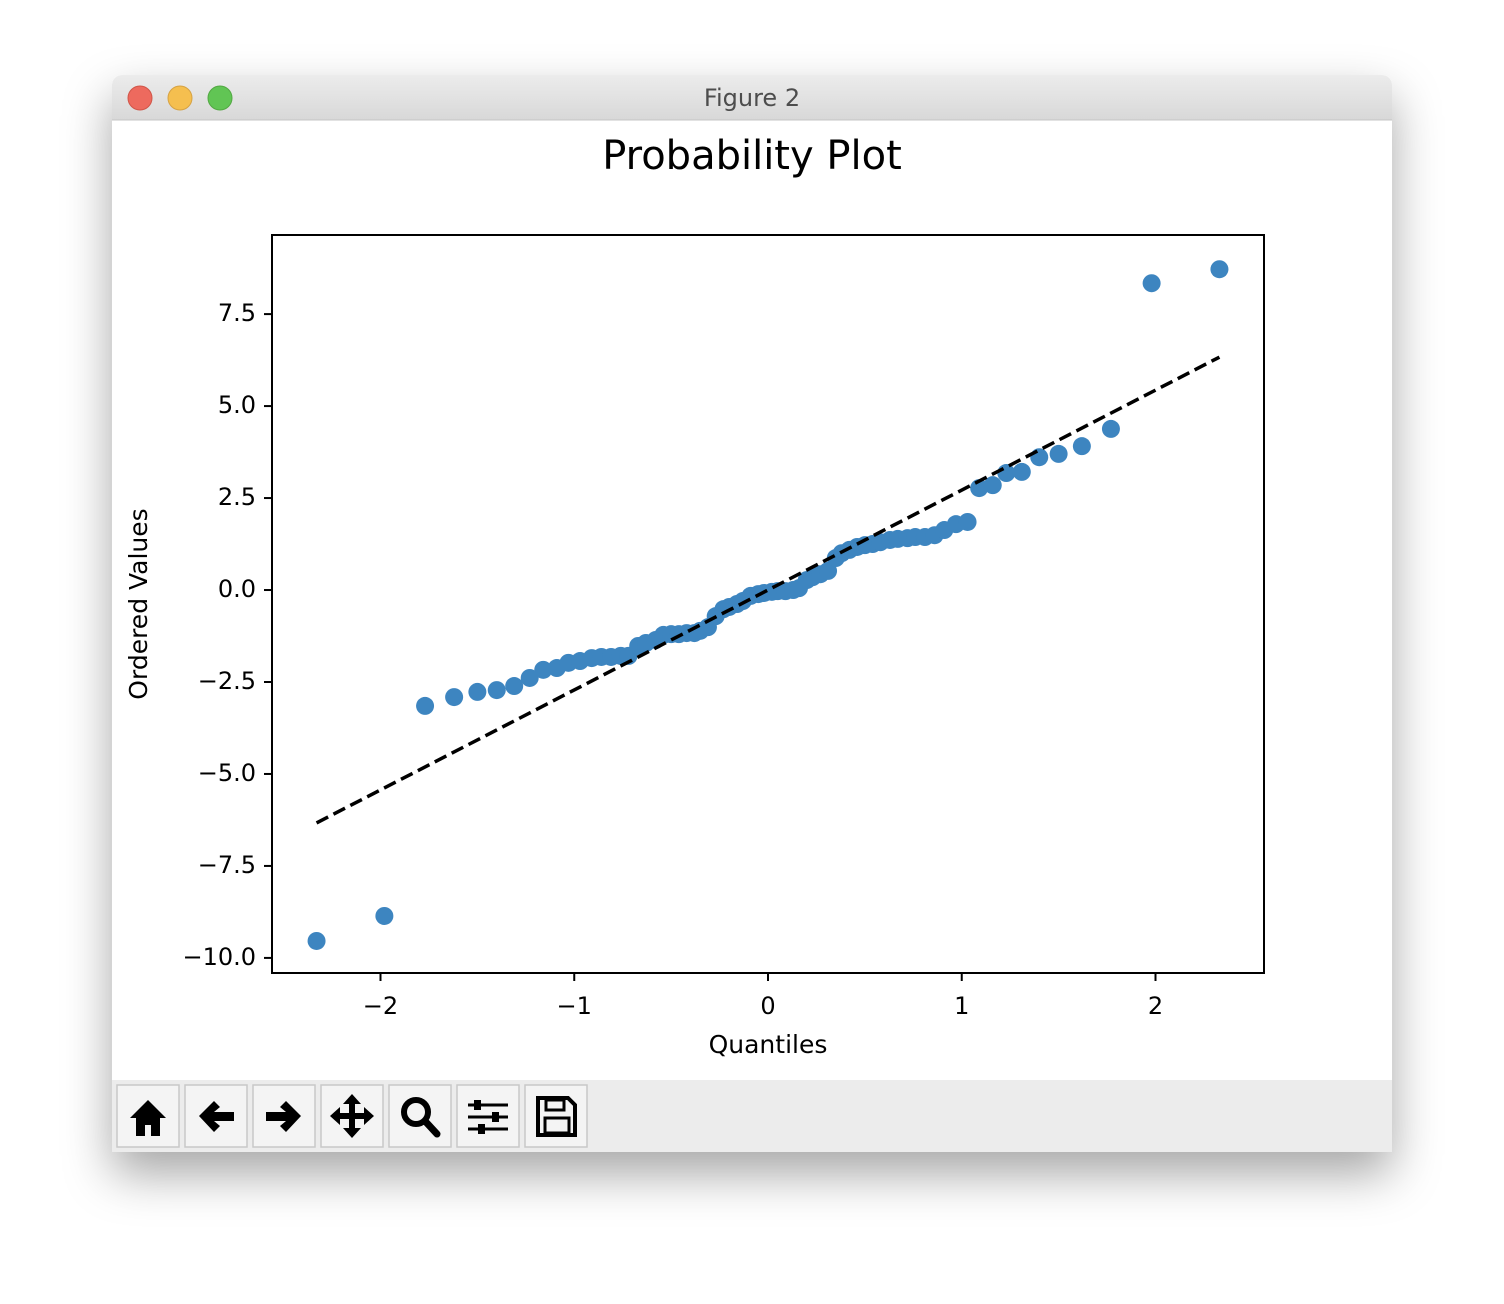 The width and height of the screenshot is (1504, 1304). What do you see at coordinates (767, 1006) in the screenshot?
I see `x-tick-label: 0` at bounding box center [767, 1006].